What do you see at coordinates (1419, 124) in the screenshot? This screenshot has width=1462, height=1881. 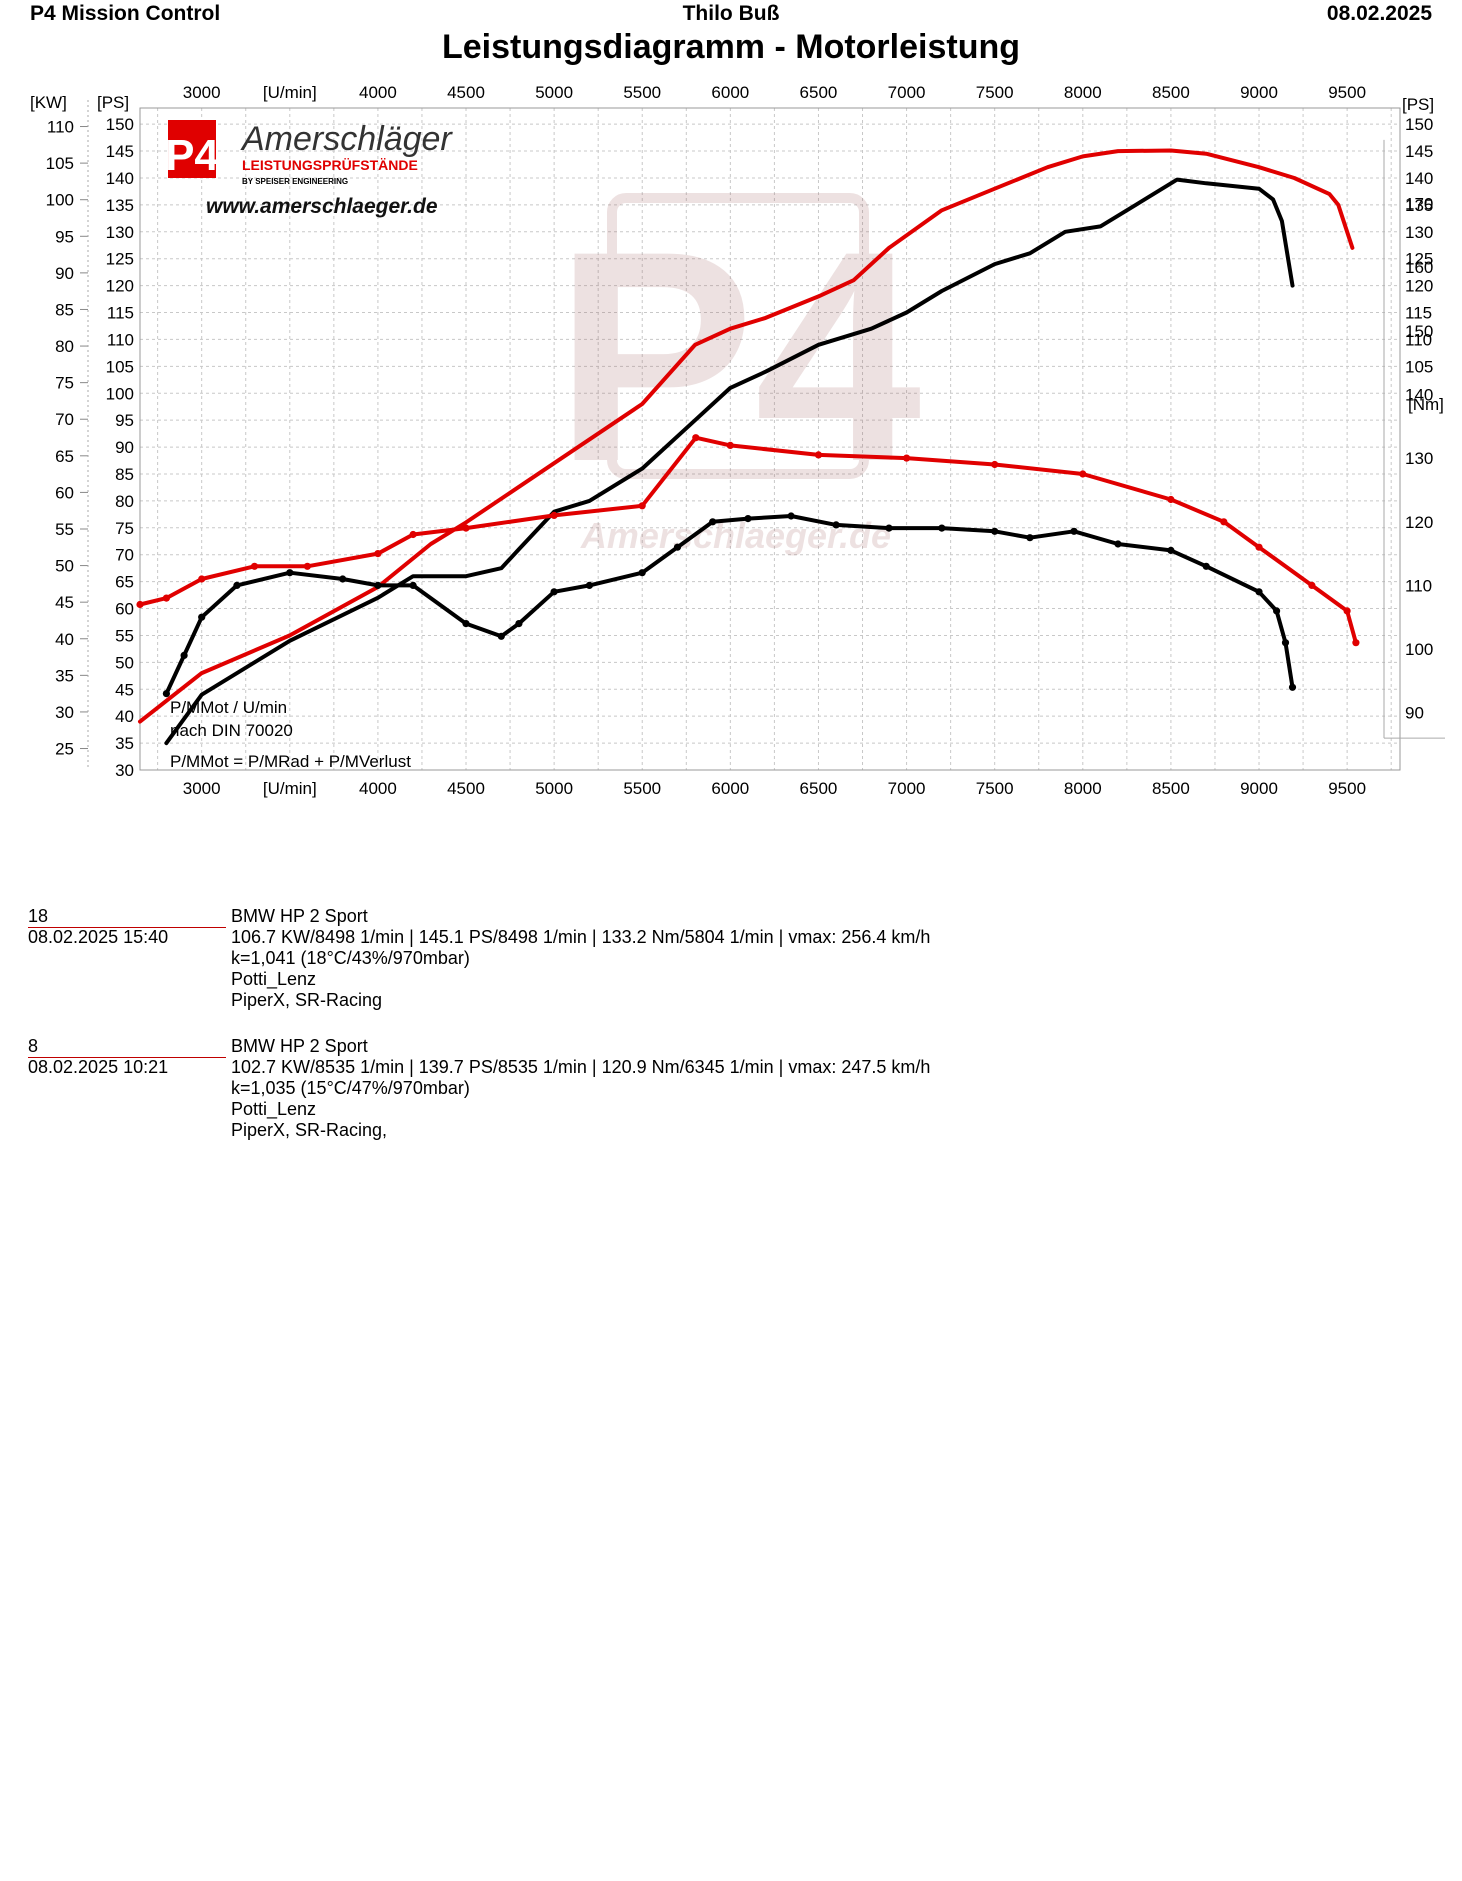 I see `ps-right-tick-label: 150` at bounding box center [1419, 124].